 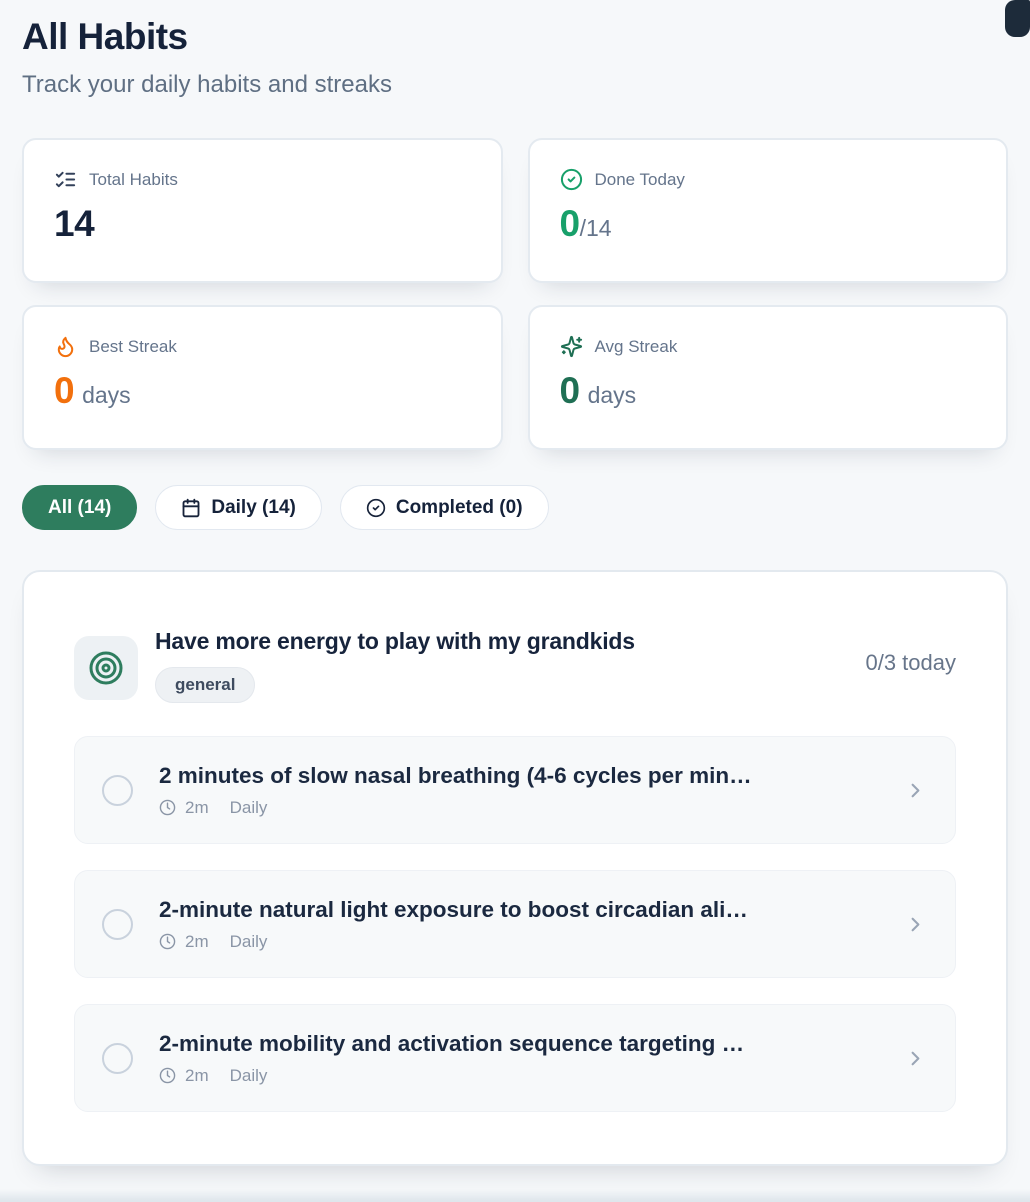 I want to click on group-icon-tile, so click(x=106, y=668).